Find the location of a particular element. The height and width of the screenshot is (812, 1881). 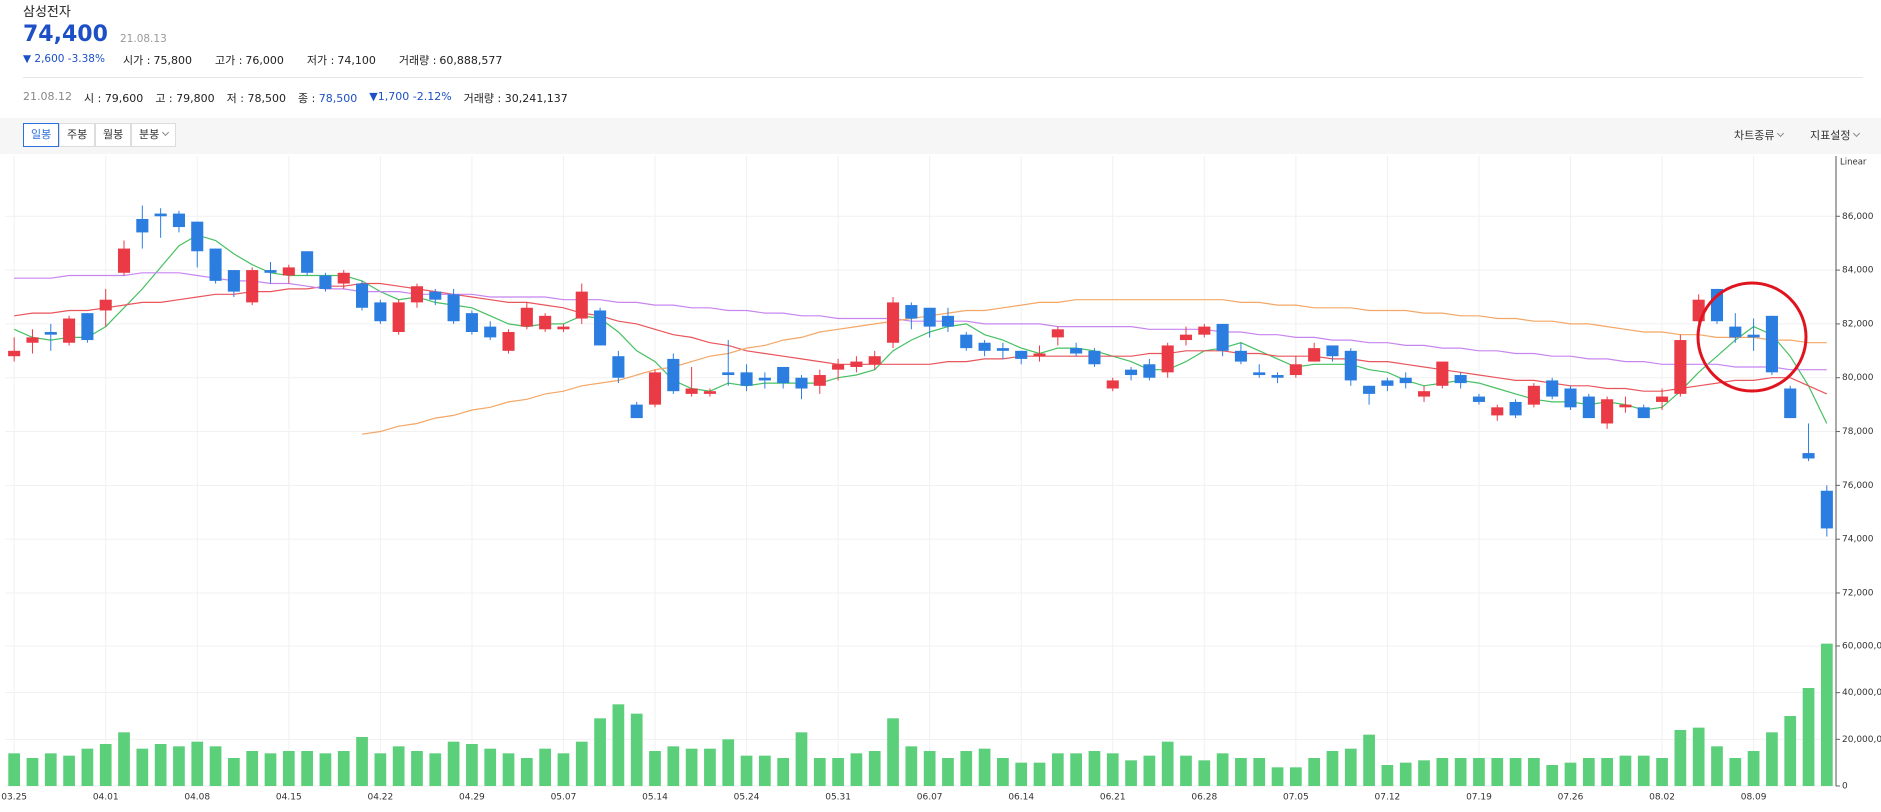

label: 저 : is located at coordinates (235, 98).